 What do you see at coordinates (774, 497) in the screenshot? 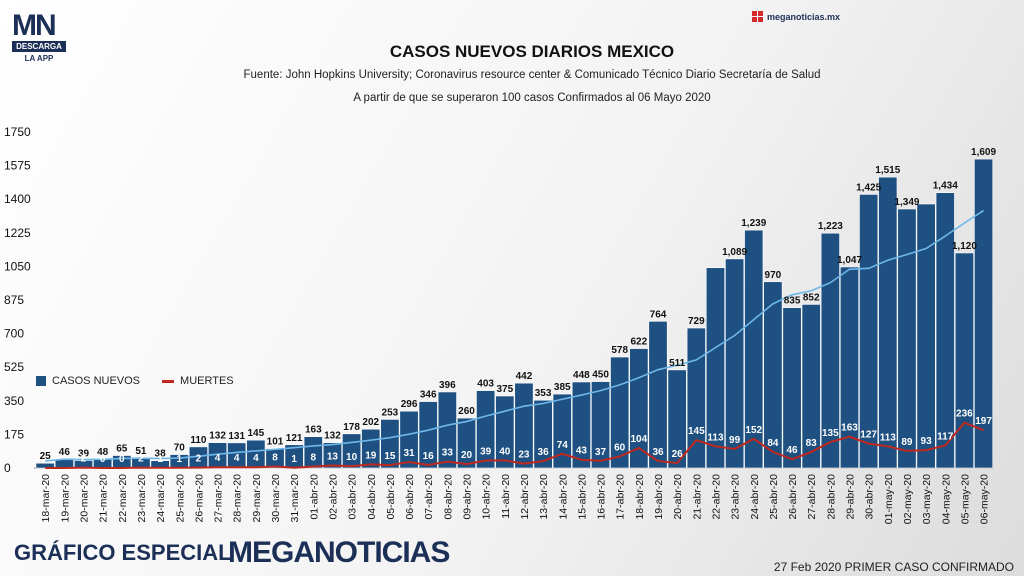
I see `x-tick-label: 25-abr-20` at bounding box center [774, 497].